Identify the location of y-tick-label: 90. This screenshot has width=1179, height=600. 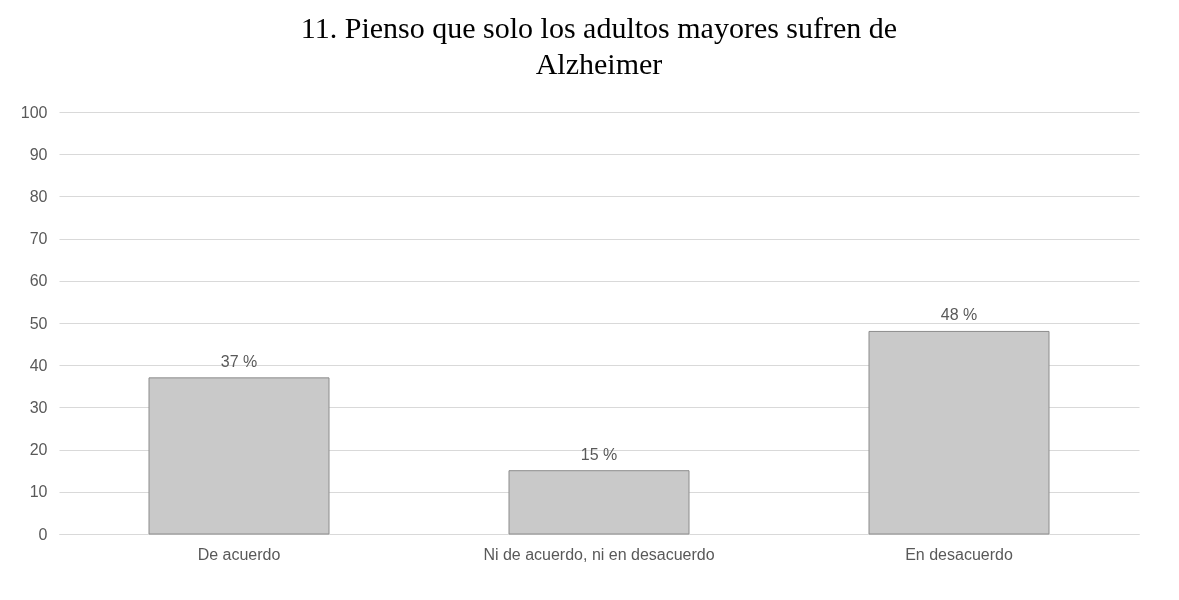
(38, 154).